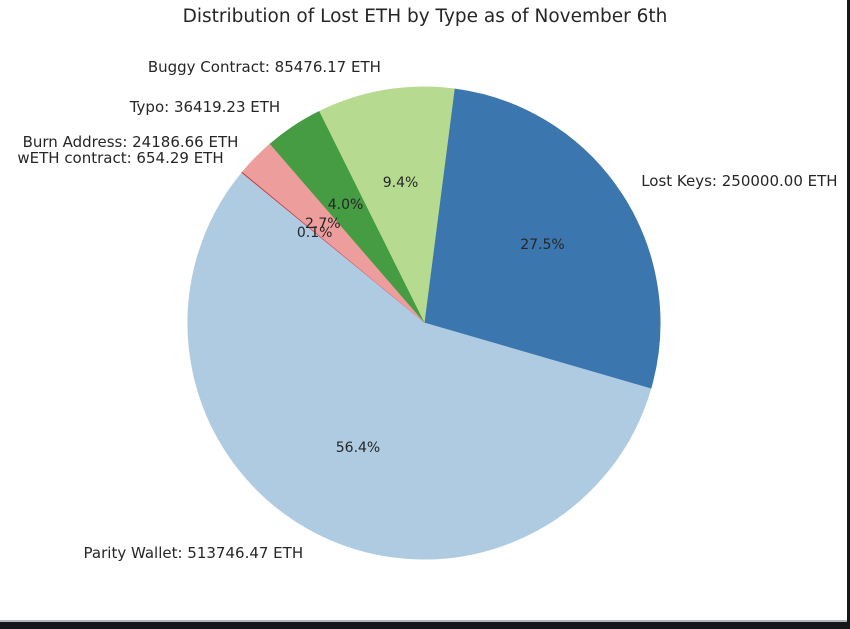 This screenshot has width=850, height=629. Describe the element at coordinates (848, 314) in the screenshot. I see `window-right-border` at that location.